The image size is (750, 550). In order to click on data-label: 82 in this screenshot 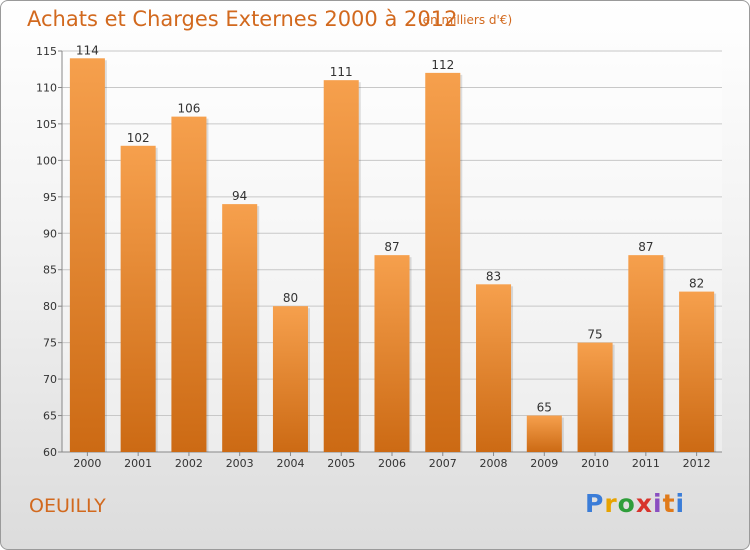, I will do `click(696, 284)`.